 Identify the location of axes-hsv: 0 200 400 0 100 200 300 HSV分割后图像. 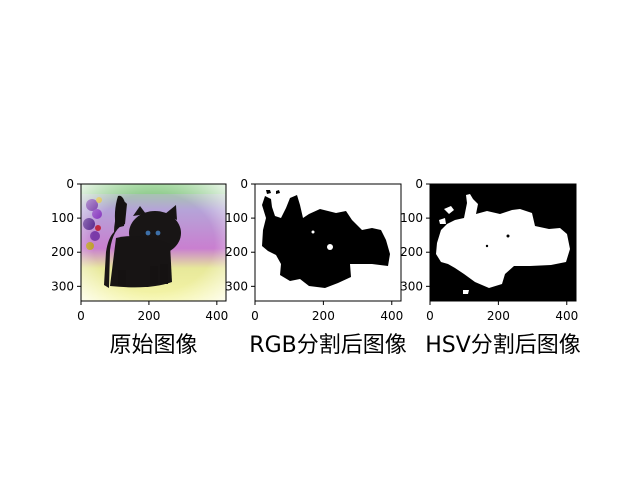
(490, 267).